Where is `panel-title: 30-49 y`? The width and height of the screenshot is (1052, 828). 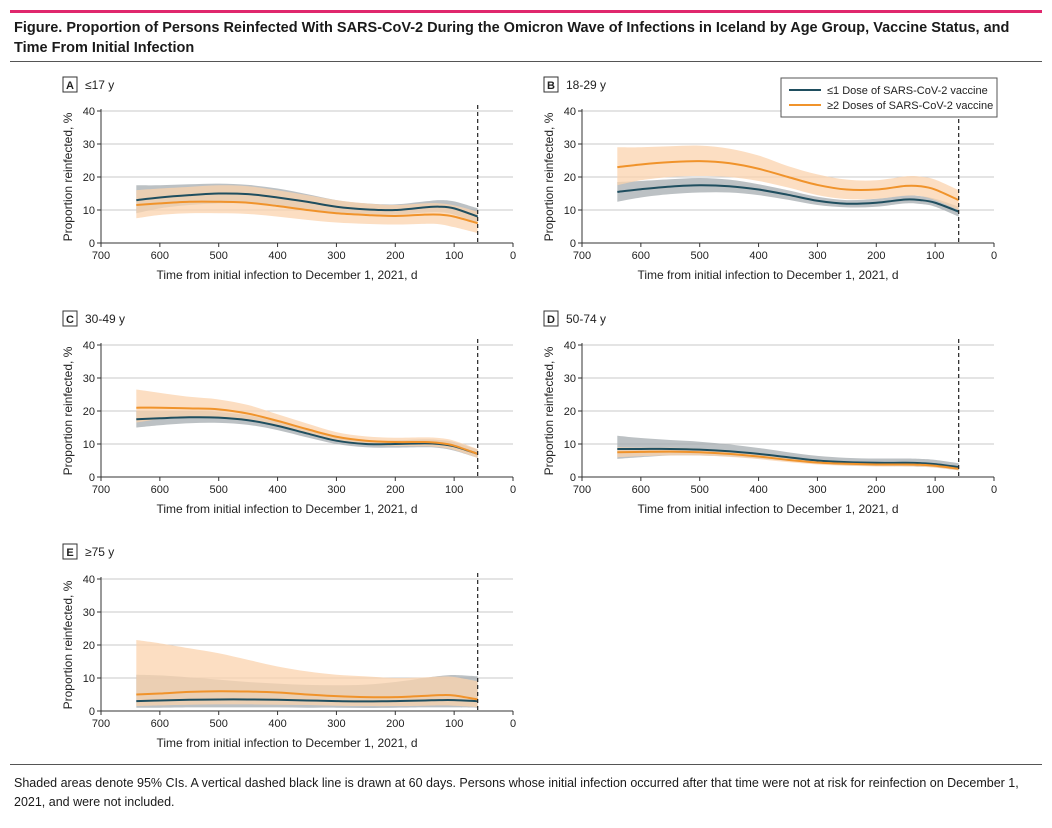
panel-title: 30-49 y is located at coordinates (105, 319).